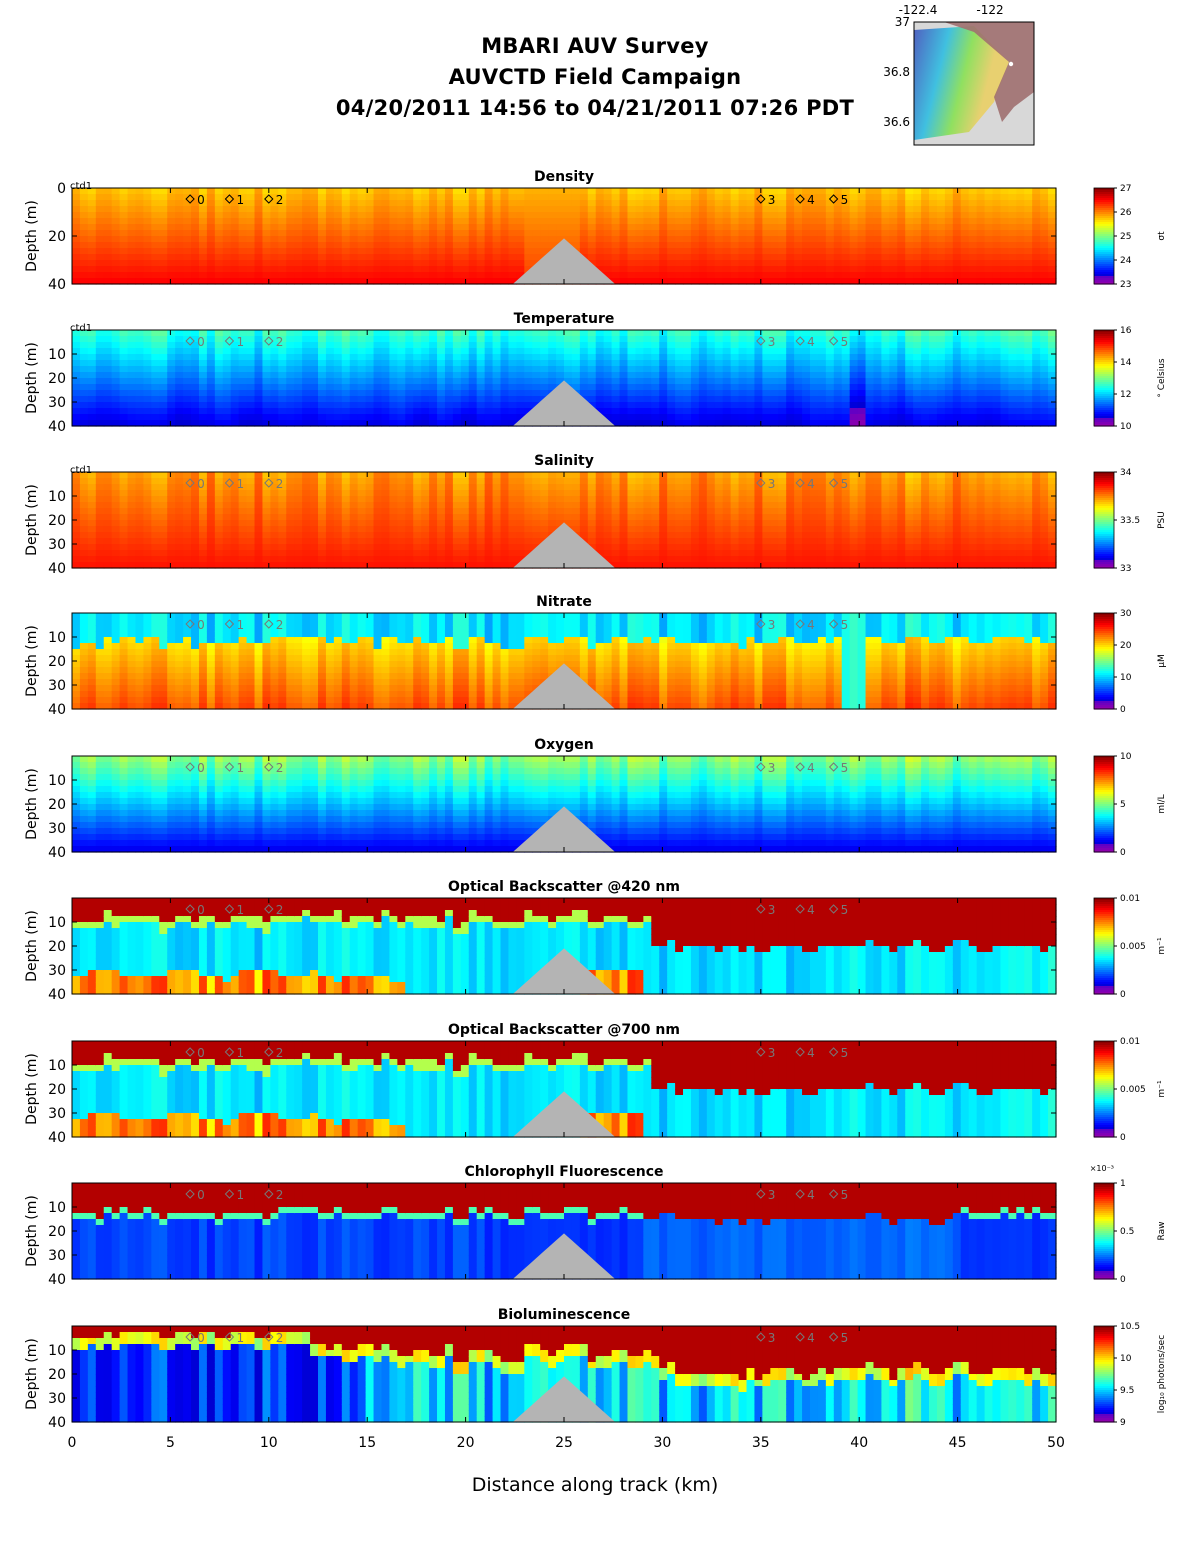 This screenshot has height=1548, width=1188. I want to click on y-tick-label: 30, so click(57, 403).